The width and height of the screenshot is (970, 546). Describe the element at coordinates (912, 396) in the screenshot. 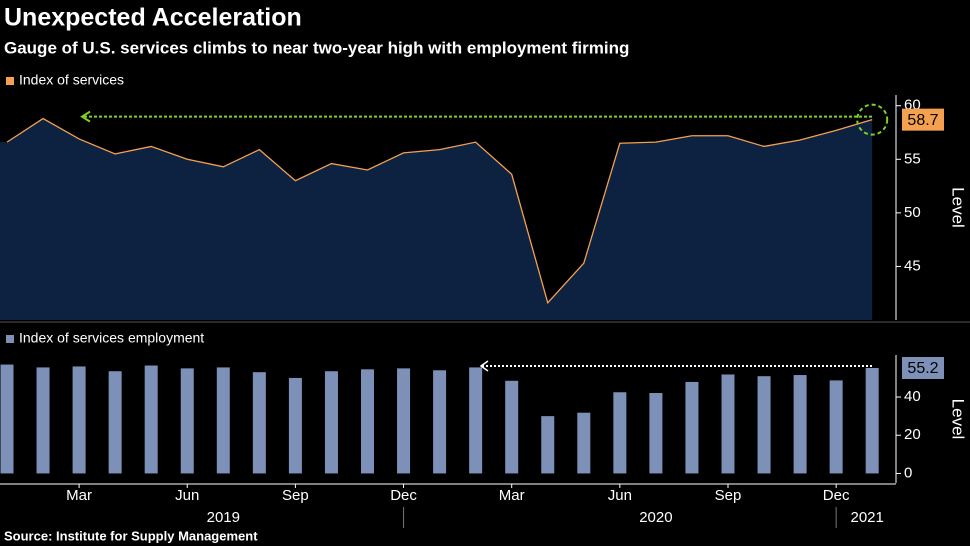

I see `y-tick-label: 40` at that location.